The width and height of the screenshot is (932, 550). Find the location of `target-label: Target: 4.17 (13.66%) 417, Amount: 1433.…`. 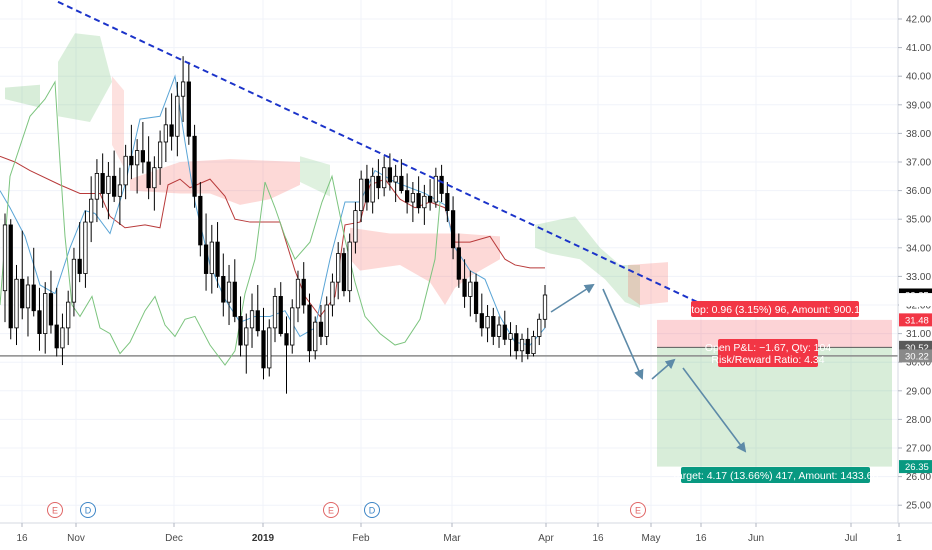

target-label: Target: 4.17 (13.66%) 417, Amount: 1433.… is located at coordinates (775, 476).